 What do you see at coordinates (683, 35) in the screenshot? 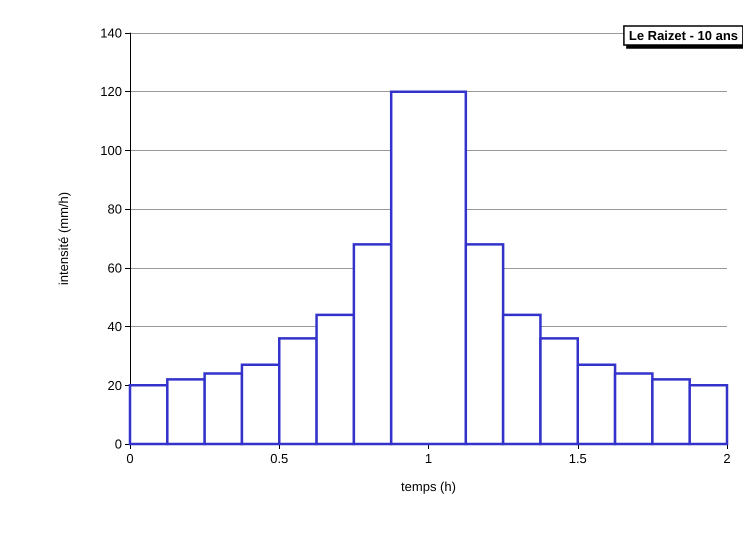
I see `chart-title: Le Raizet - 10 ans` at bounding box center [683, 35].